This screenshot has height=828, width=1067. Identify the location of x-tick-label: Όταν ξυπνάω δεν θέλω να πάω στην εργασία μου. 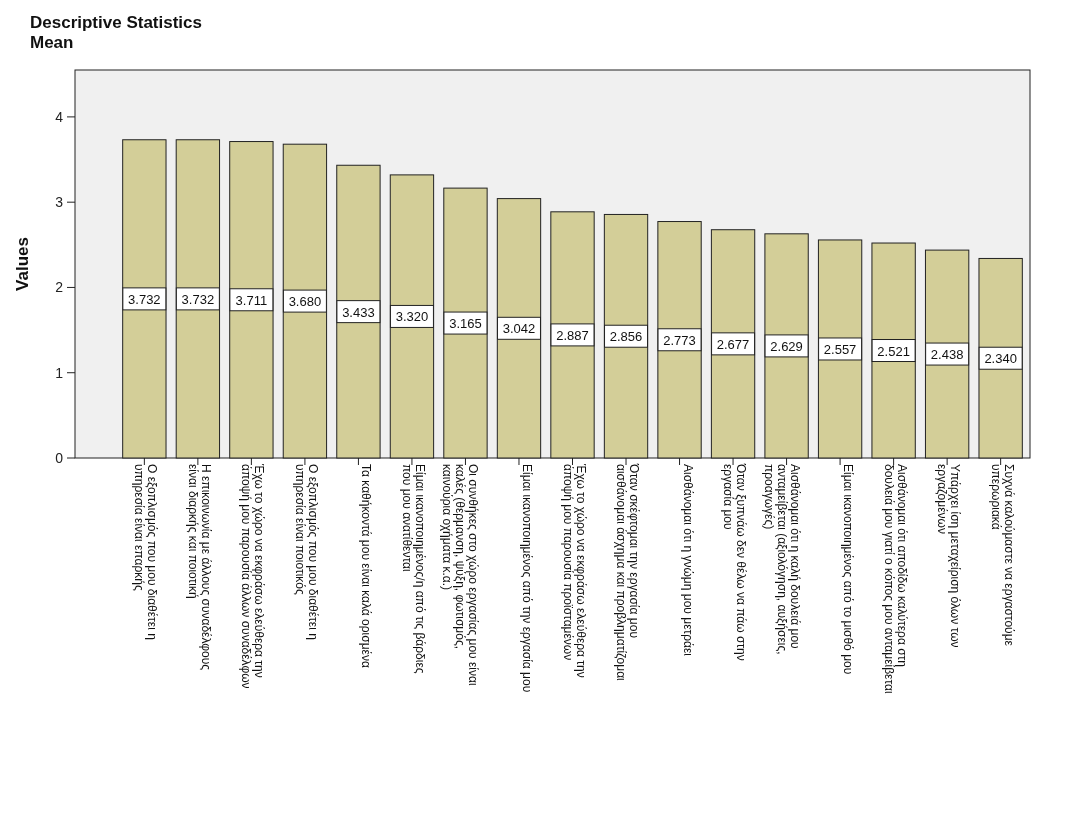
(735, 562).